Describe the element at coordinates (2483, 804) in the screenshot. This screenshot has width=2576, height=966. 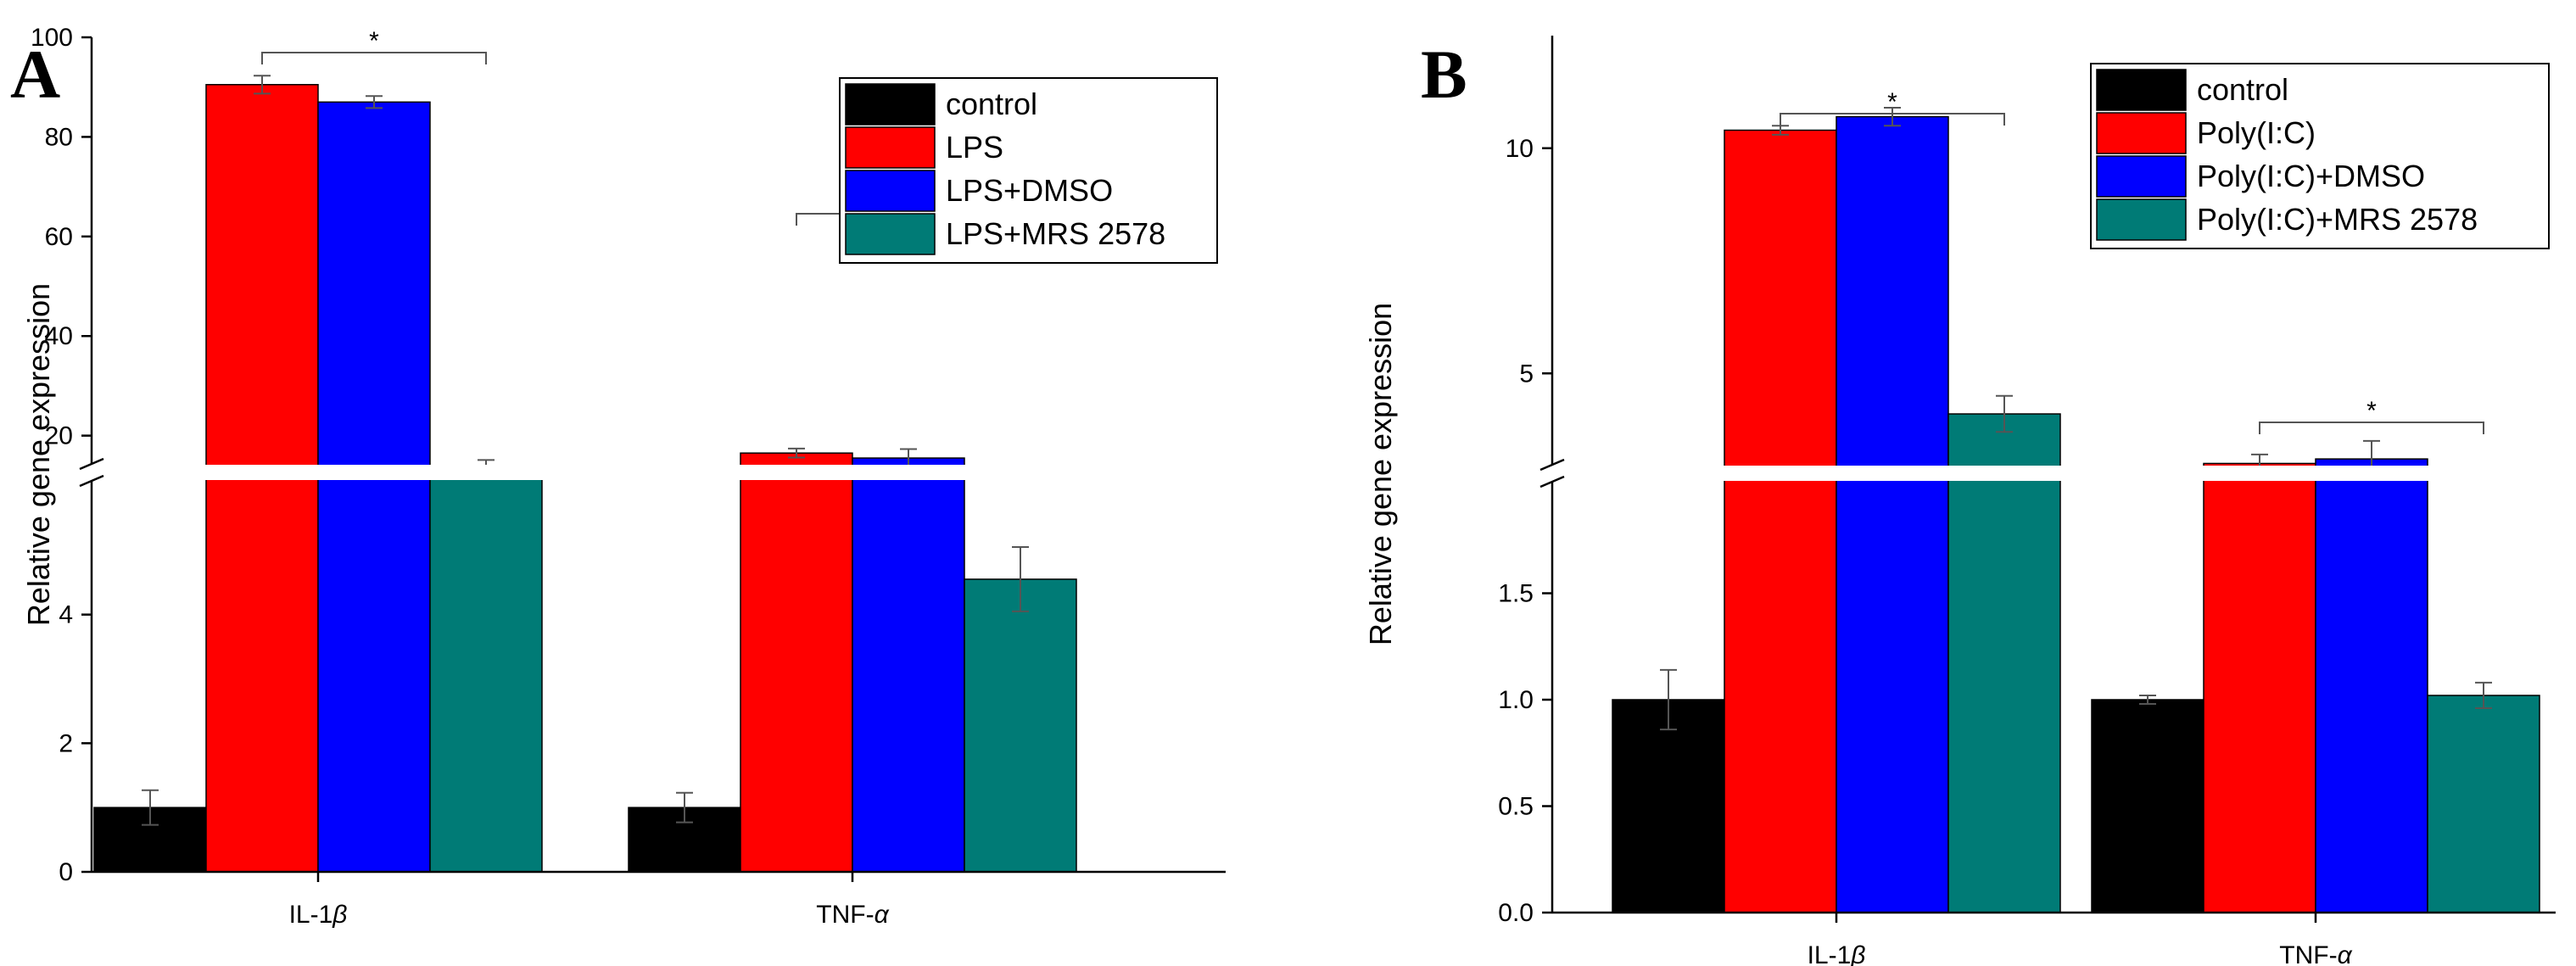
I see `bar-poly-i-c-mrs-2578-tnf` at that location.